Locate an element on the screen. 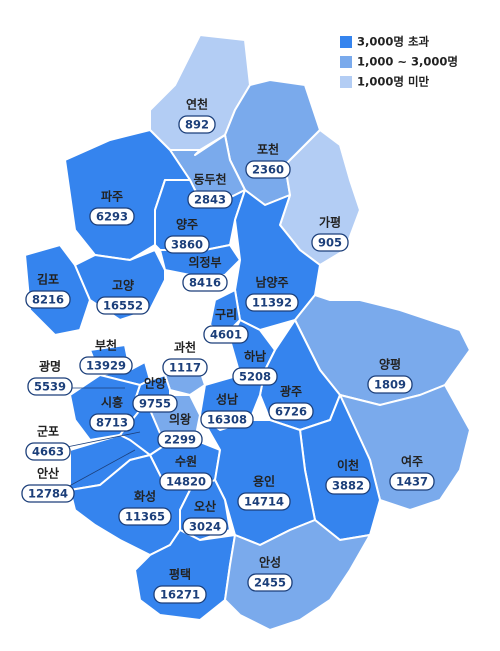 The image size is (500, 651). region-name: 고양 is located at coordinates (123, 285).